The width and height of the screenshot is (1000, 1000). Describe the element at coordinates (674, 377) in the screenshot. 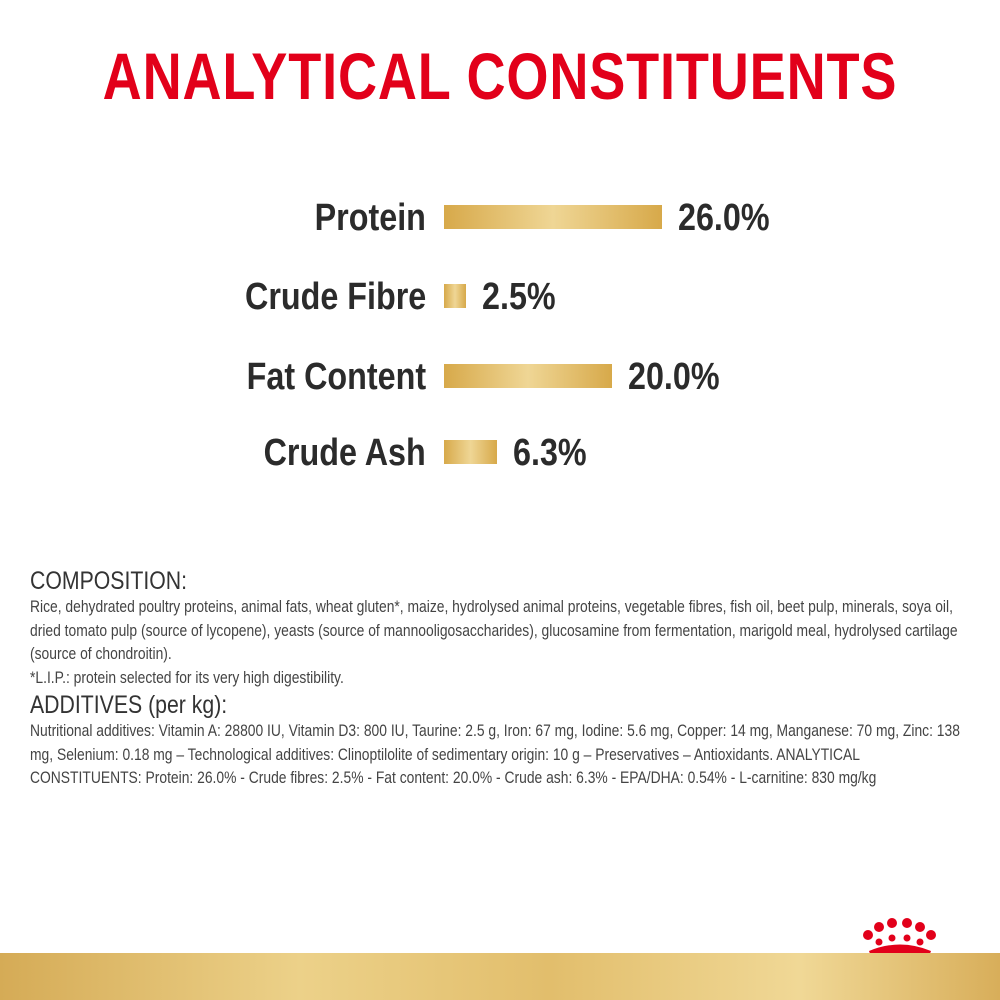

I see `data-label: 20.0%` at that location.